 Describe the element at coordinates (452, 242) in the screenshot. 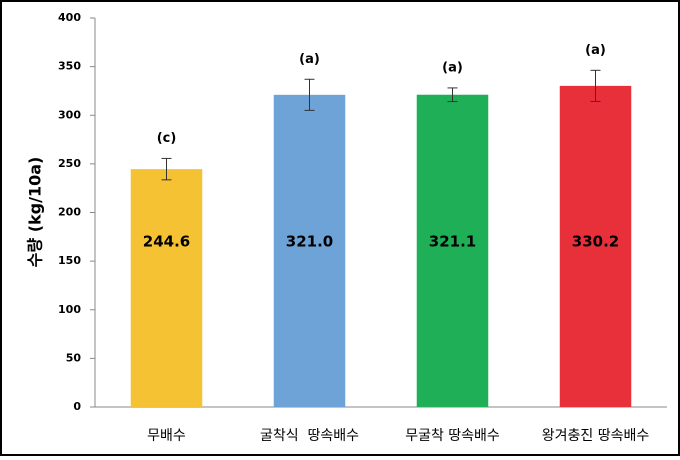

I see `value-label: 321.1` at that location.